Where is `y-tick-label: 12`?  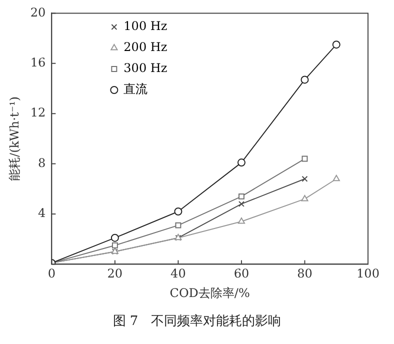
y-tick-label: 12 is located at coordinates (38, 113).